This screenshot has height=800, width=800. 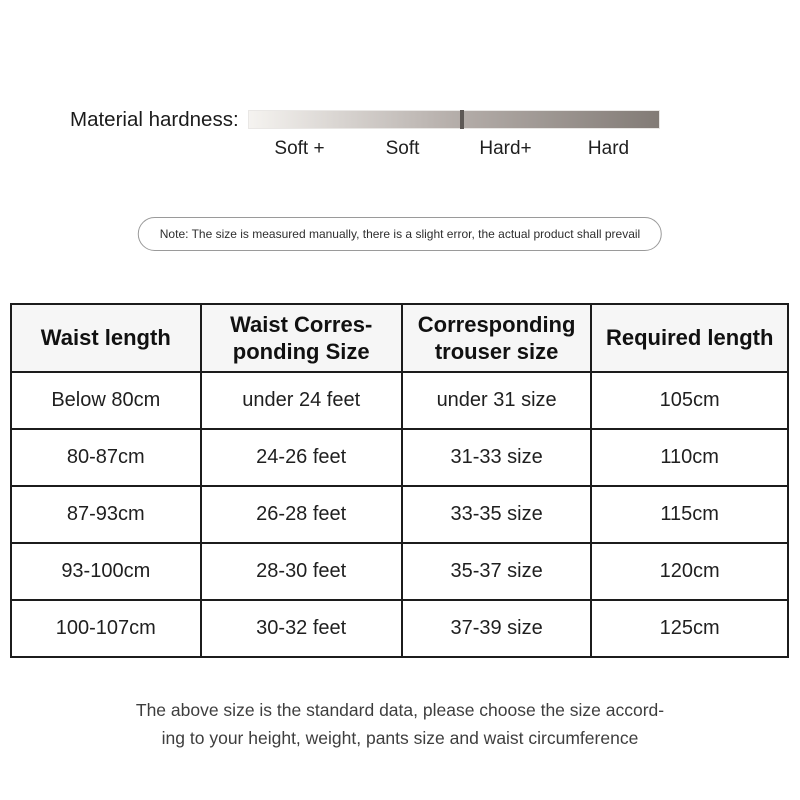 What do you see at coordinates (301, 400) in the screenshot?
I see `table-cell: under 24 feet` at bounding box center [301, 400].